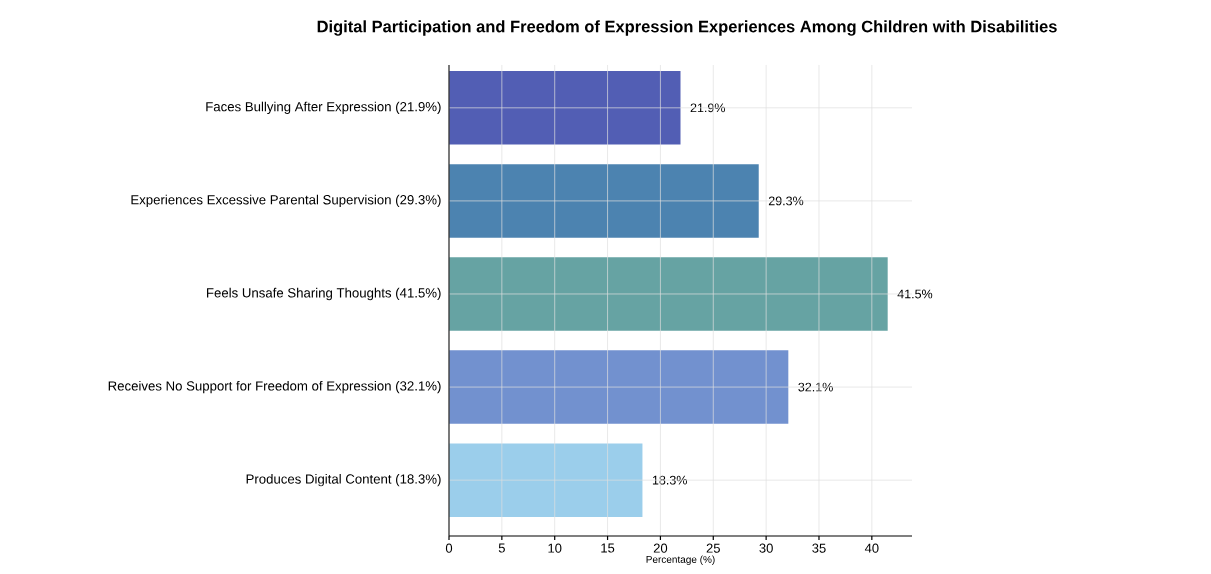 The image size is (1211, 574). Describe the element at coordinates (274, 387) in the screenshot. I see `y-tick-label: Receives No Support for Freedom of Expression (32.1%)` at that location.